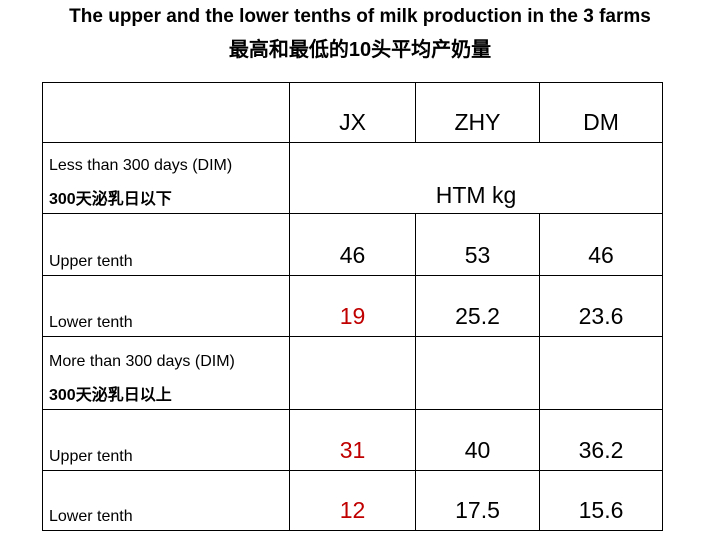 This screenshot has width=720, height=540. What do you see at coordinates (601, 440) in the screenshot?
I see `value-cell-dm: 36.2` at bounding box center [601, 440].